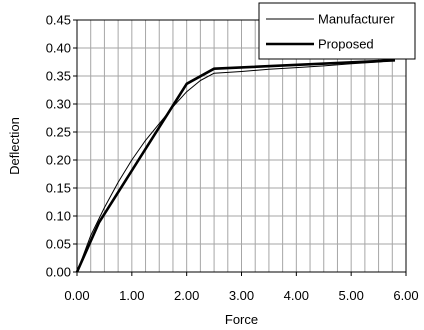 The height and width of the screenshot is (330, 424). I want to click on x-tick-label: 3.00, so click(241, 295).